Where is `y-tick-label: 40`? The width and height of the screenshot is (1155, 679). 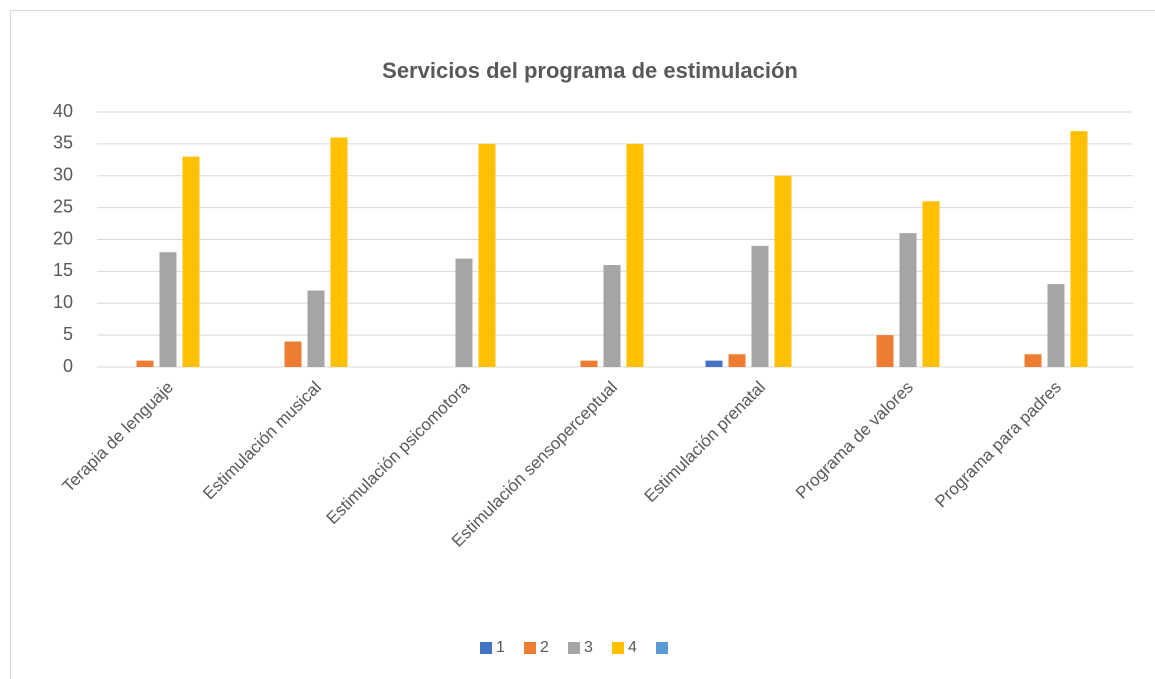 y-tick-label: 40 is located at coordinates (63, 111).